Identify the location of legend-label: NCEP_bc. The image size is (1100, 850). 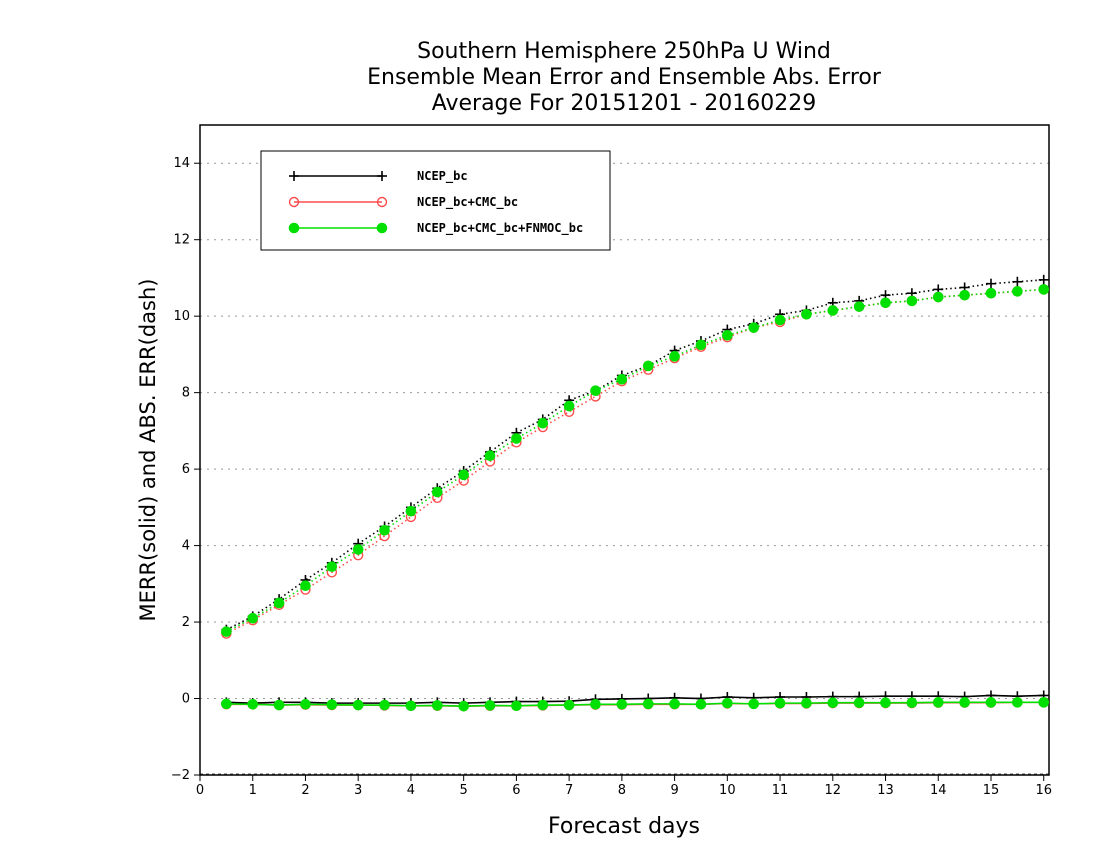
(442, 176).